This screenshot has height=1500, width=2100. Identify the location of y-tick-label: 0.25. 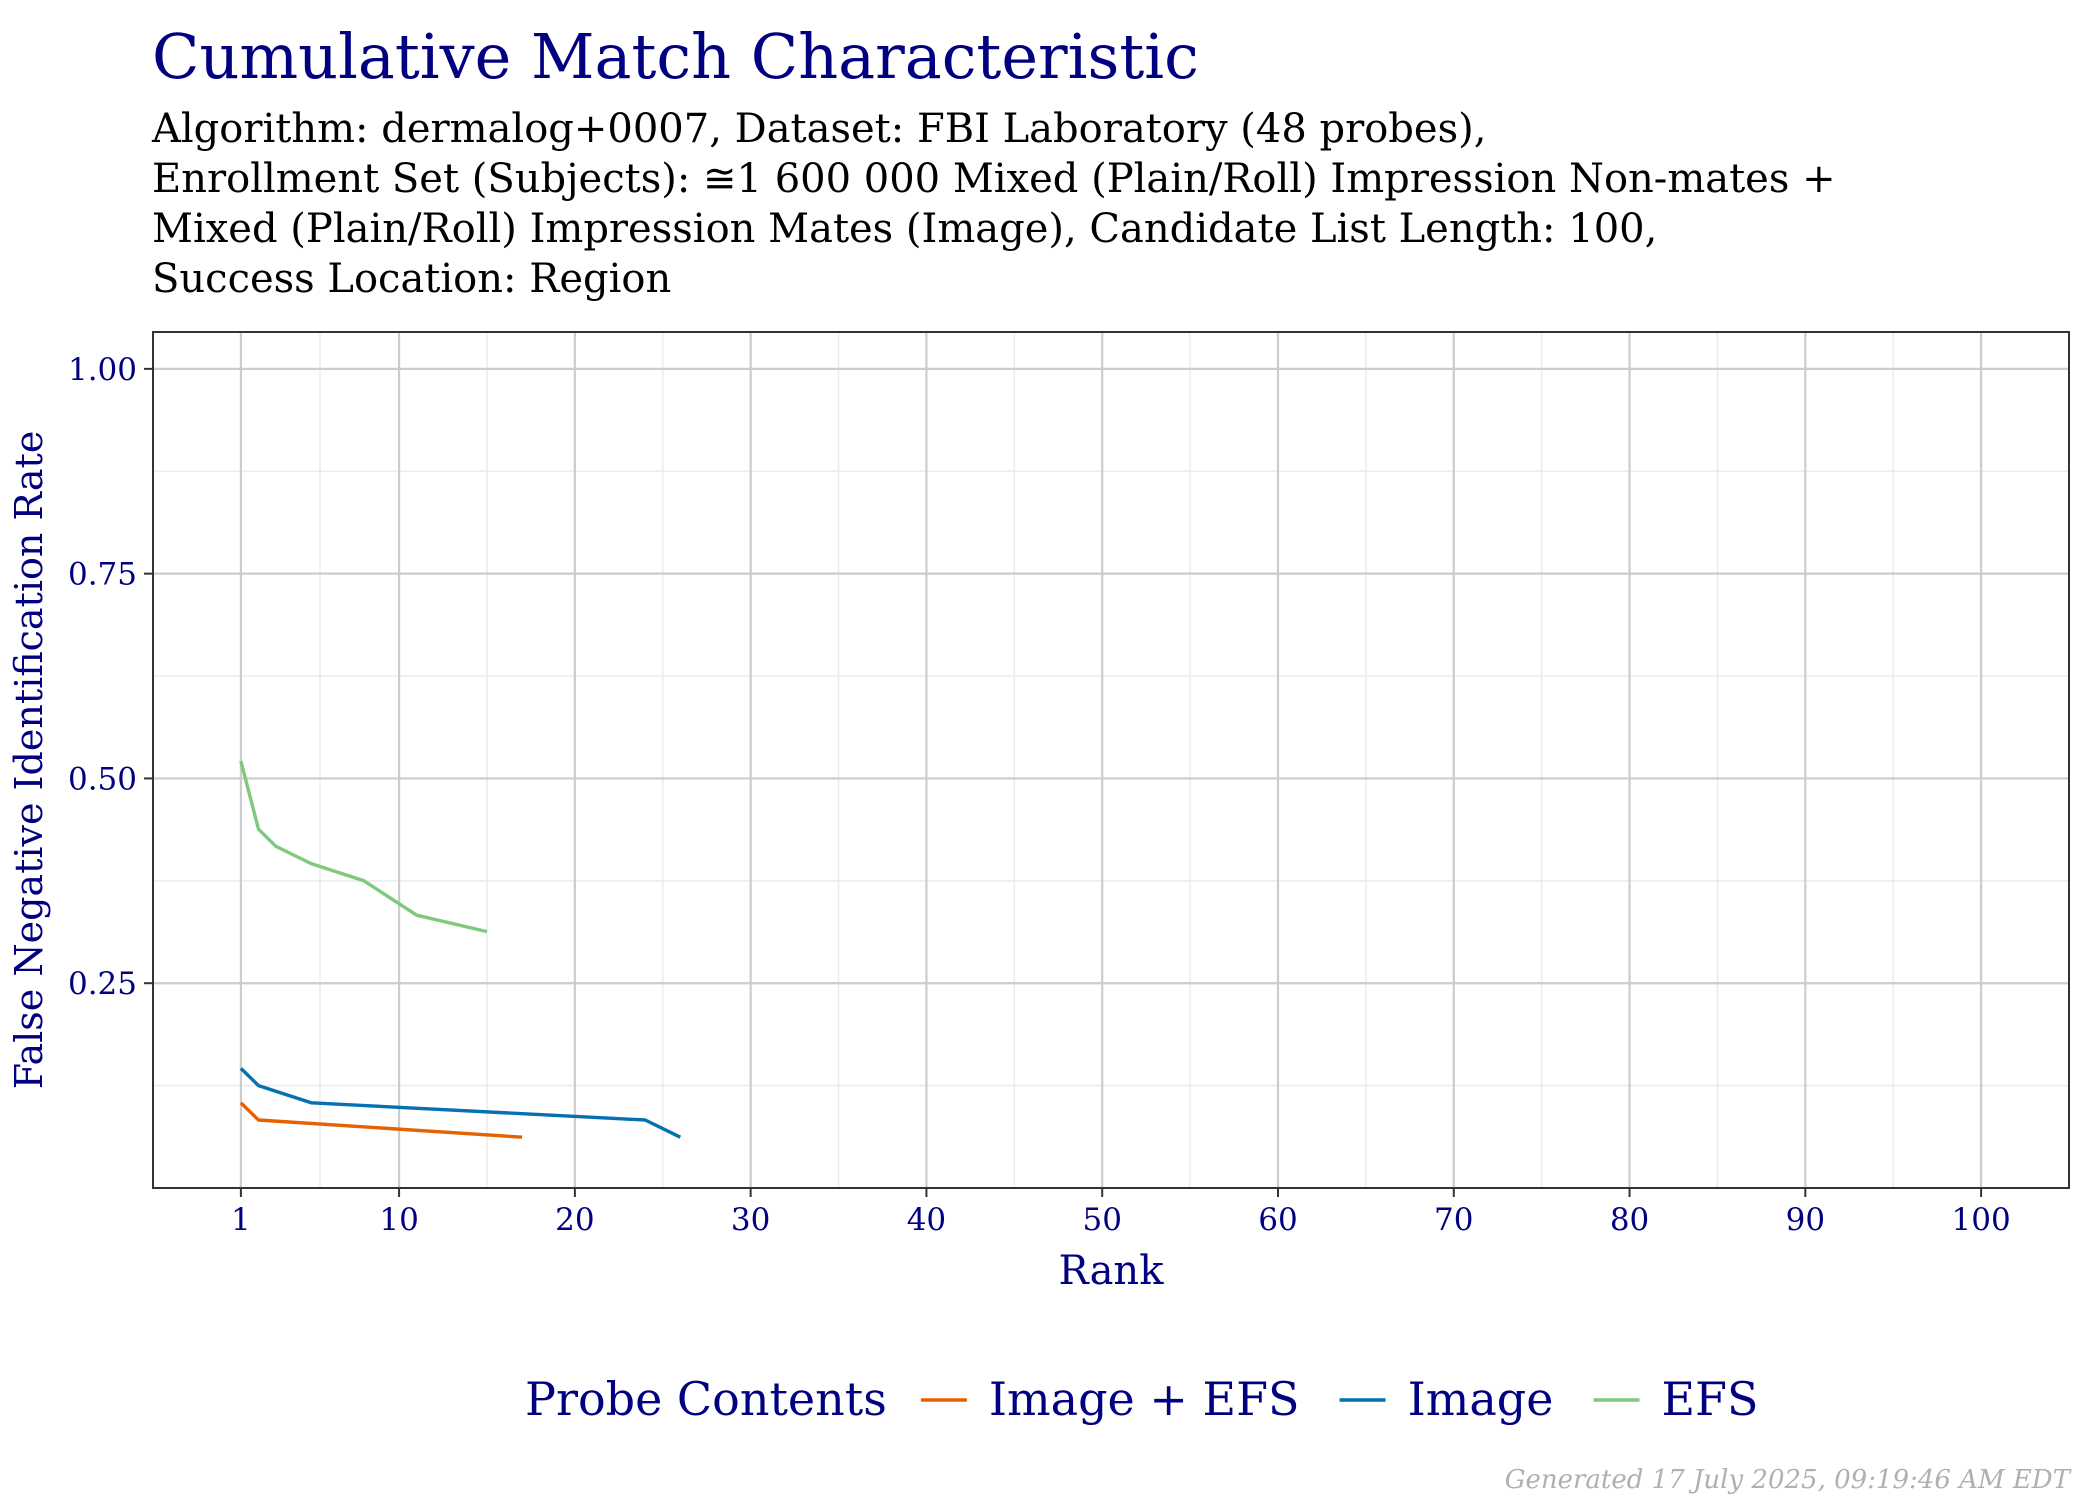
(102, 984).